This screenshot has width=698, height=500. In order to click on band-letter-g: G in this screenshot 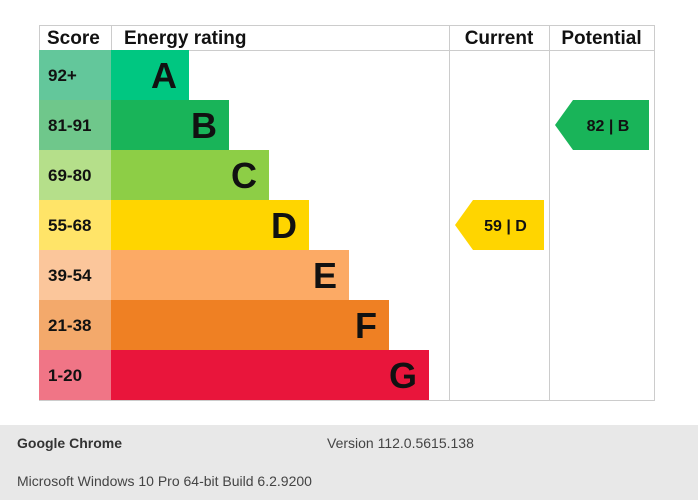, I will do `click(403, 375)`.